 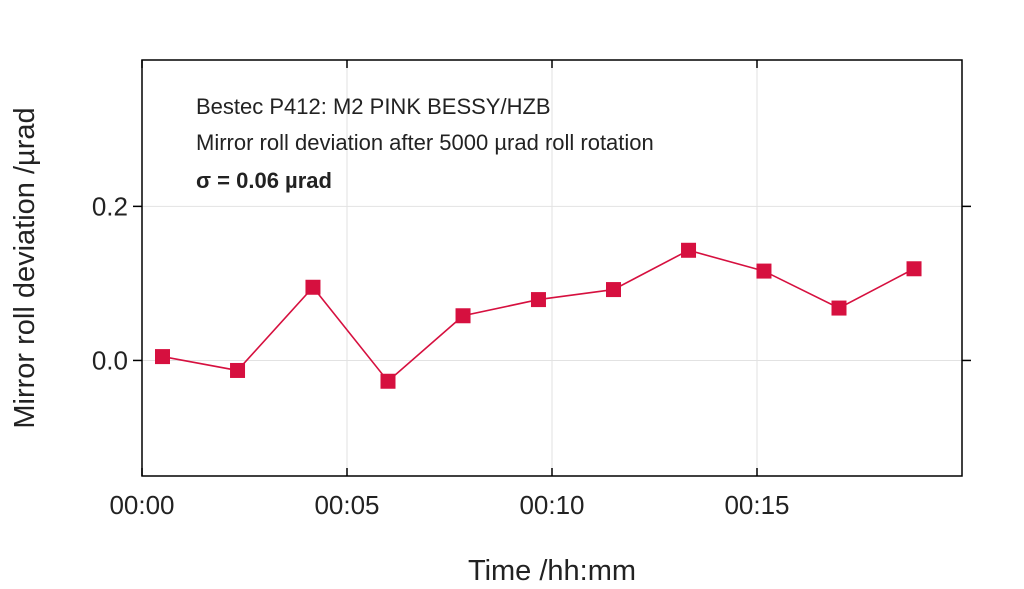 I want to click on annotation-title: Bestec P412: M2 PINK BESSY/HZB, so click(x=373, y=106).